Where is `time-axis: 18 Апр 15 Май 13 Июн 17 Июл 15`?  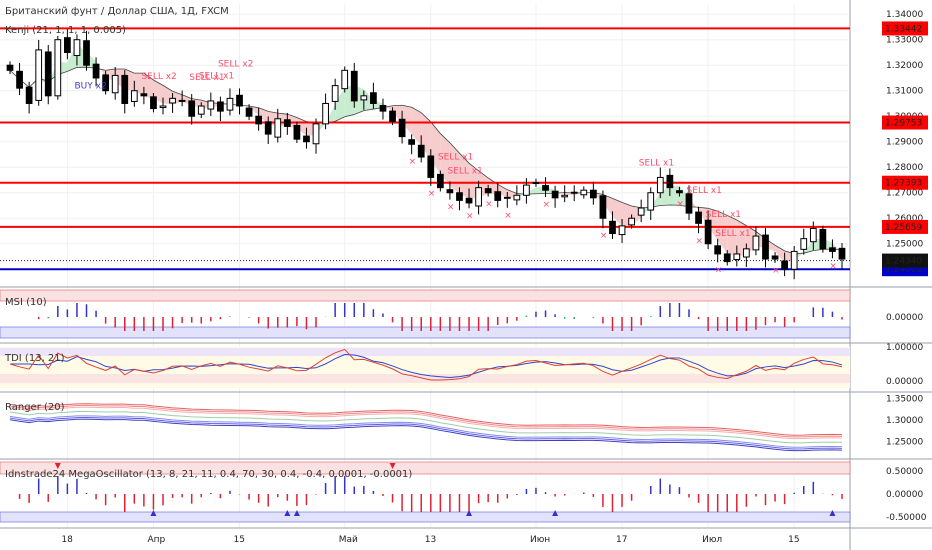
time-axis: 18 Апр 15 Май 13 Июн 17 Июл 15 is located at coordinates (430, 540).